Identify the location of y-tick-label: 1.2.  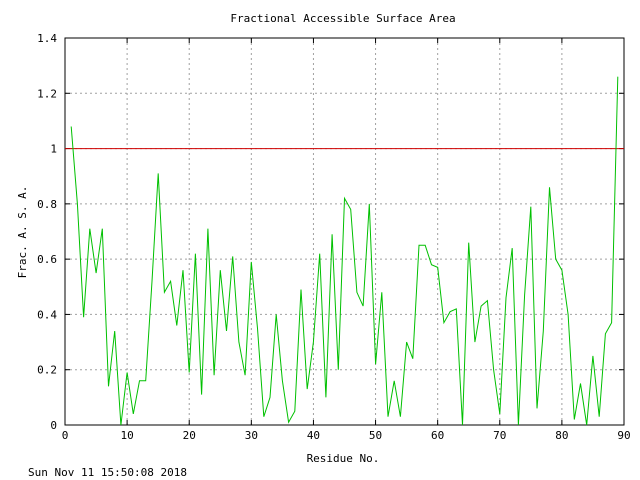
(47, 93).